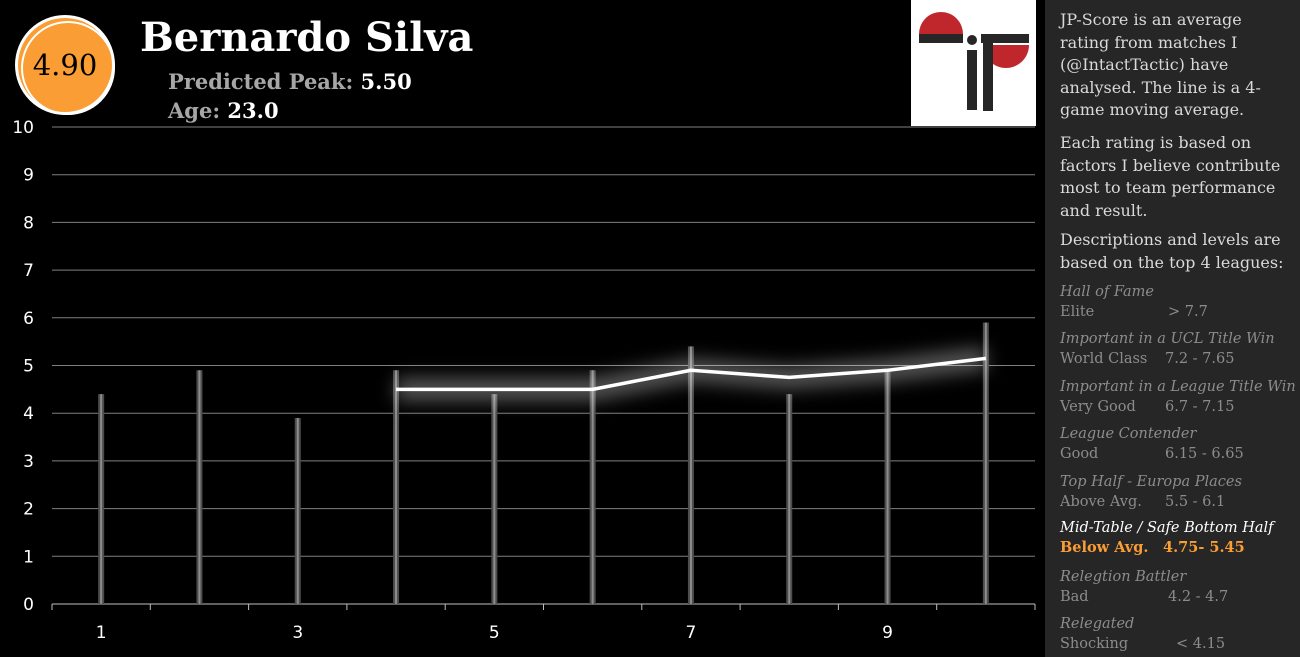  What do you see at coordinates (307, 37) in the screenshot?
I see `player-name: Bernardo Silva` at bounding box center [307, 37].